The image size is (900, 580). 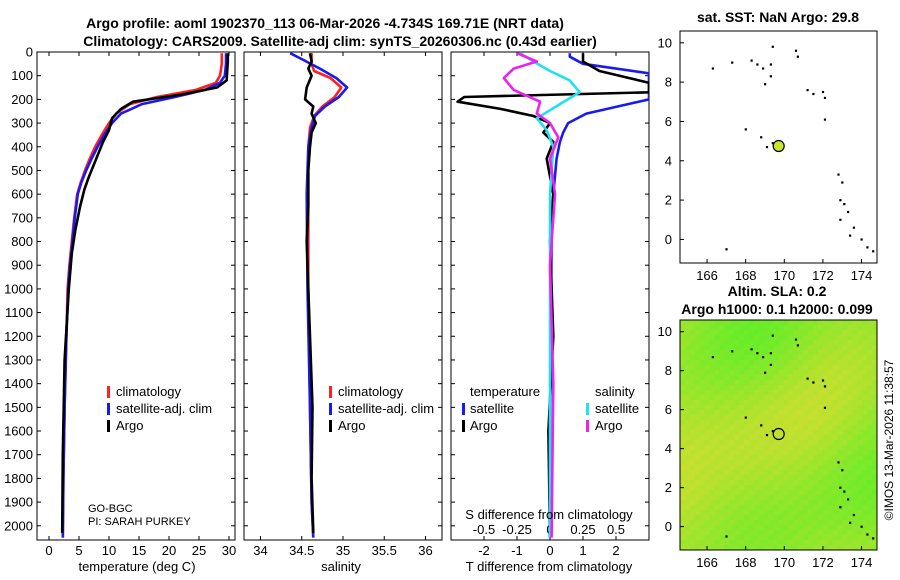 I want to click on x-tick-label: 0, so click(x=48, y=550).